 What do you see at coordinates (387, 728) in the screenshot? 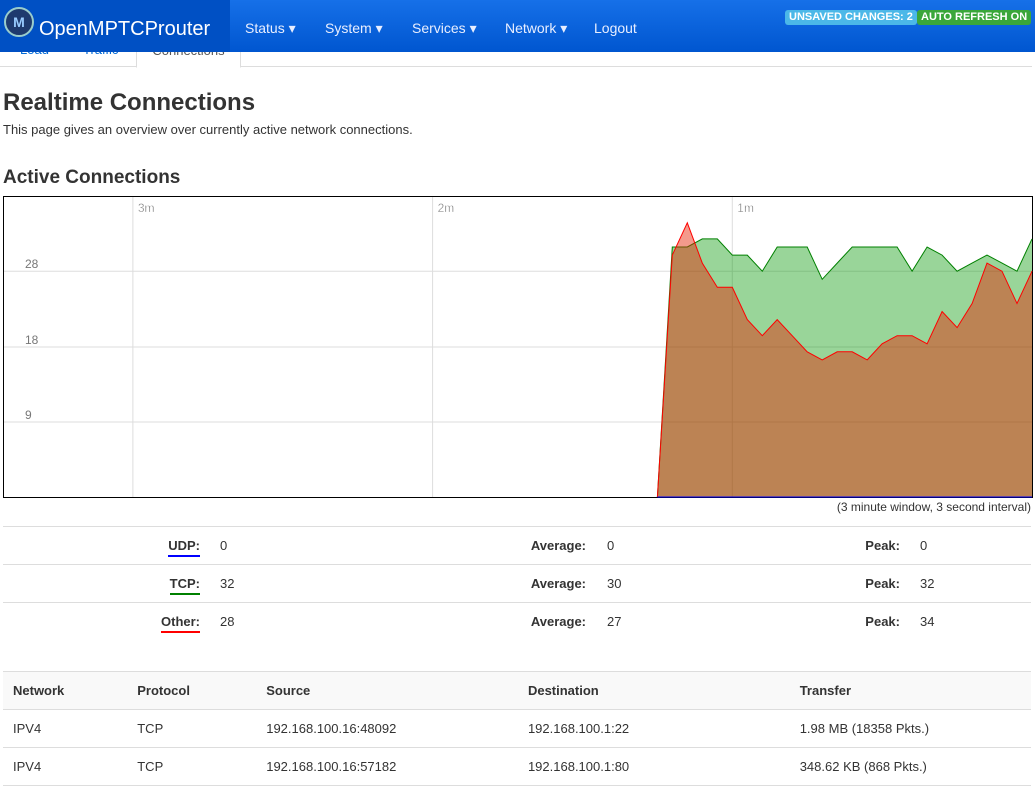
I see `table-cell: 192.168.100.16:48092` at bounding box center [387, 728].